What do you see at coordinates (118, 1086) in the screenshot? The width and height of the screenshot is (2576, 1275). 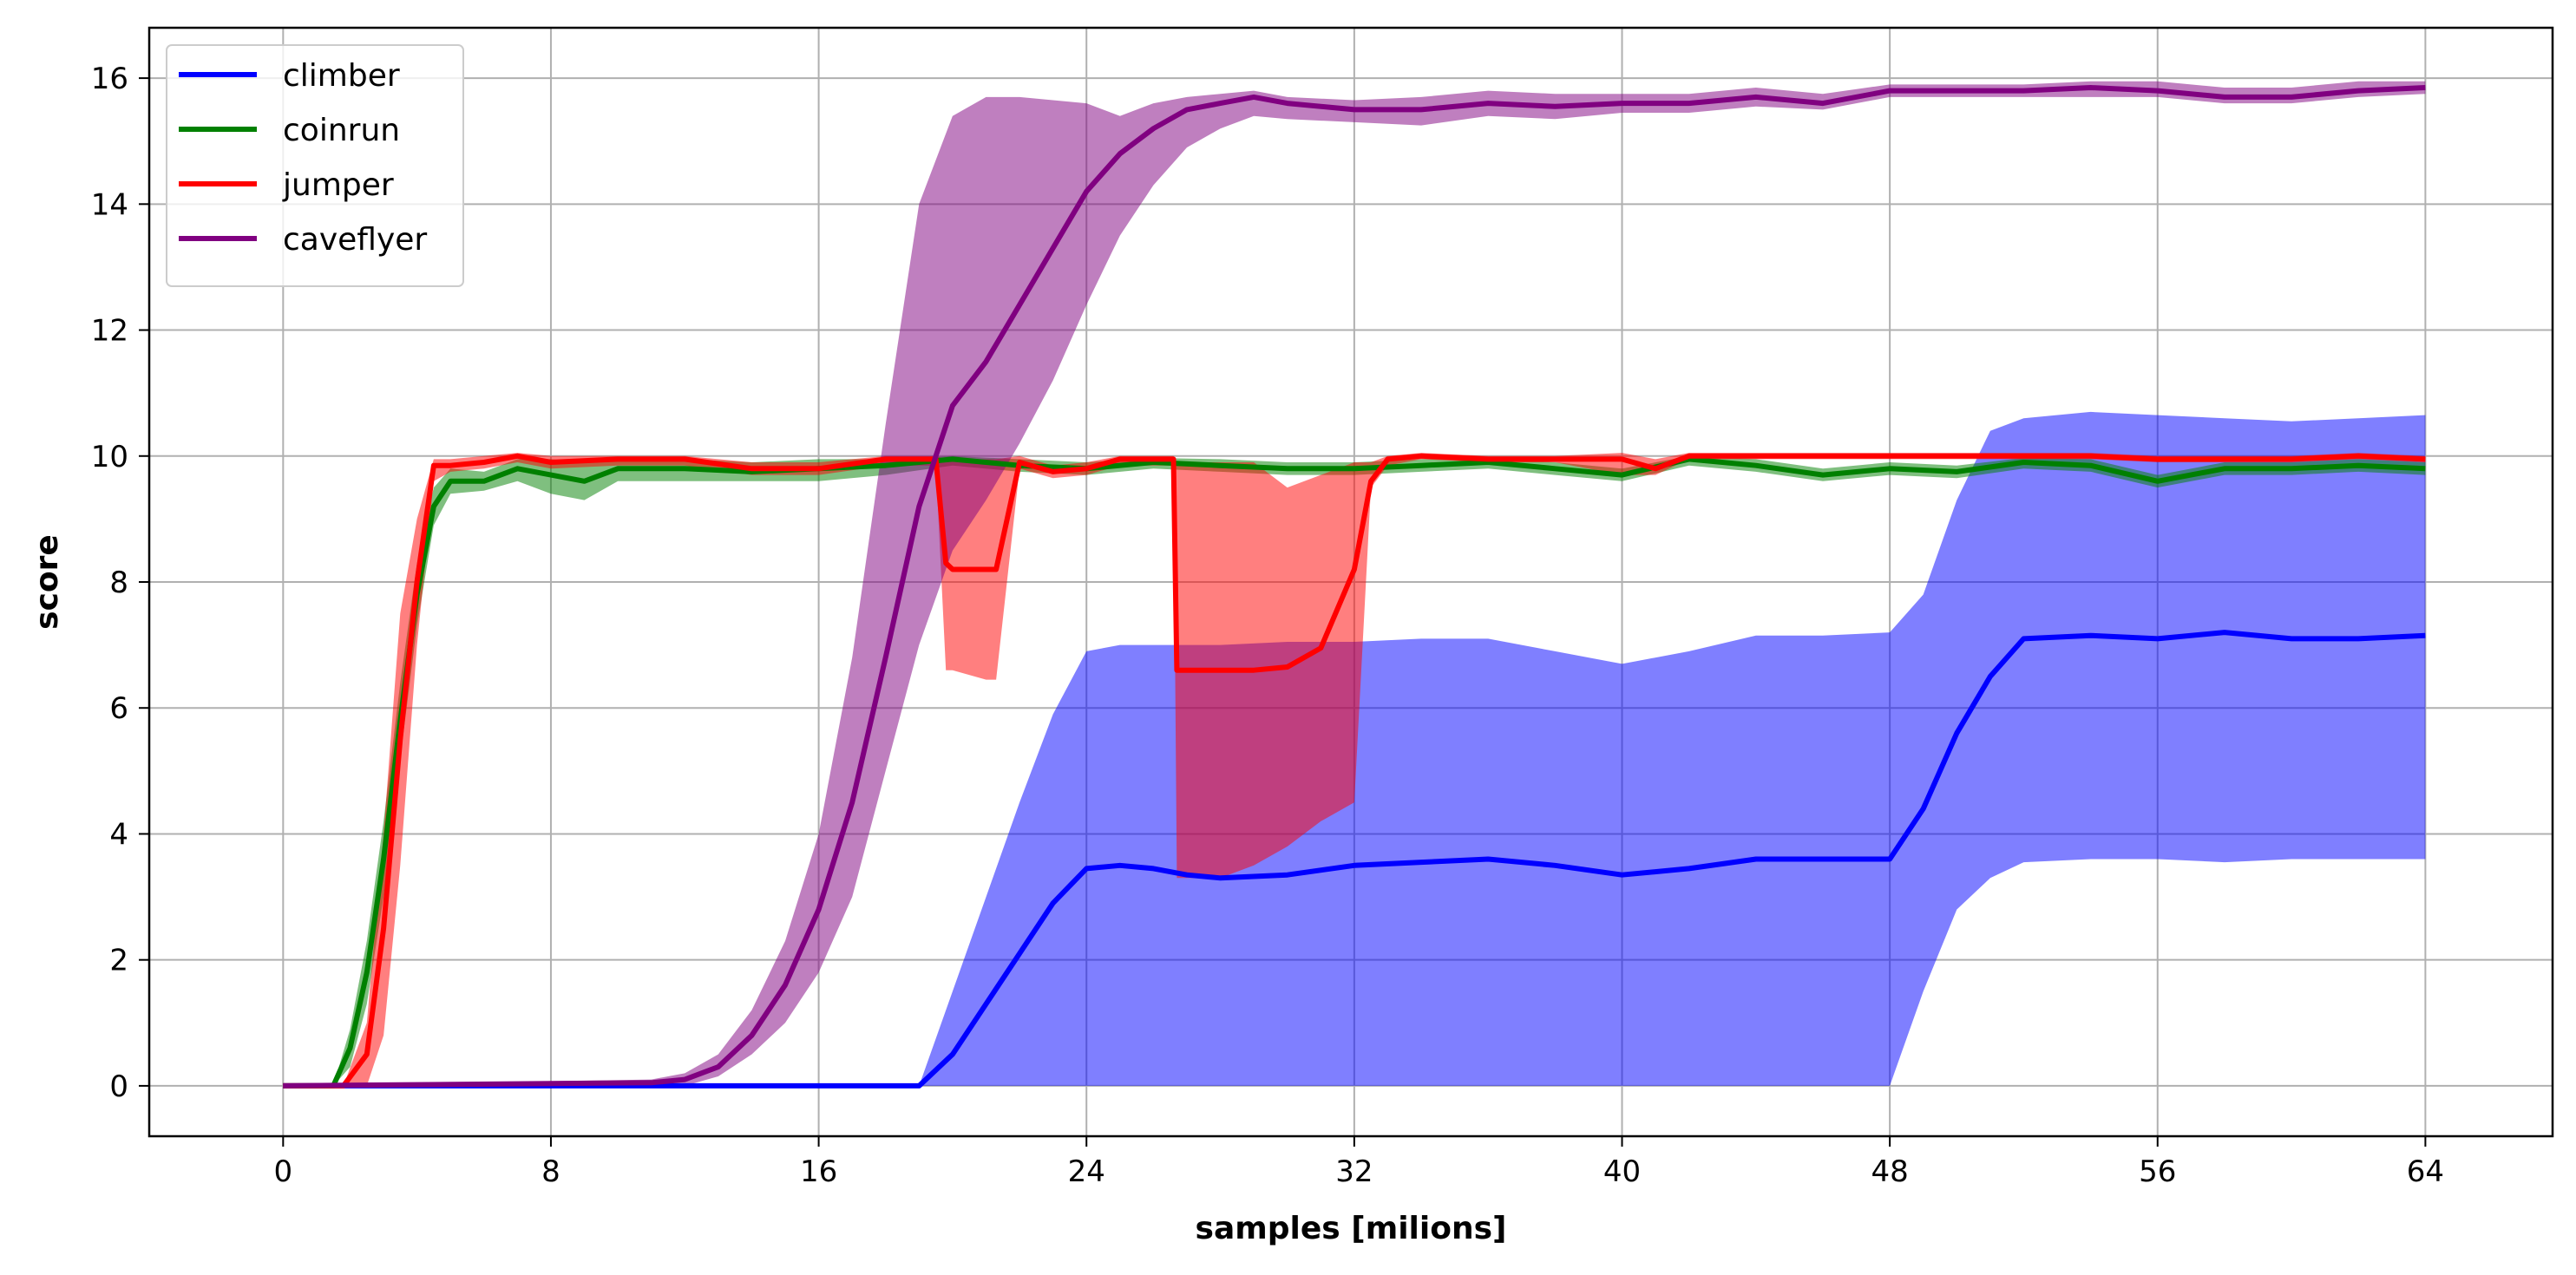 I see `y-tick-label: 0` at bounding box center [118, 1086].